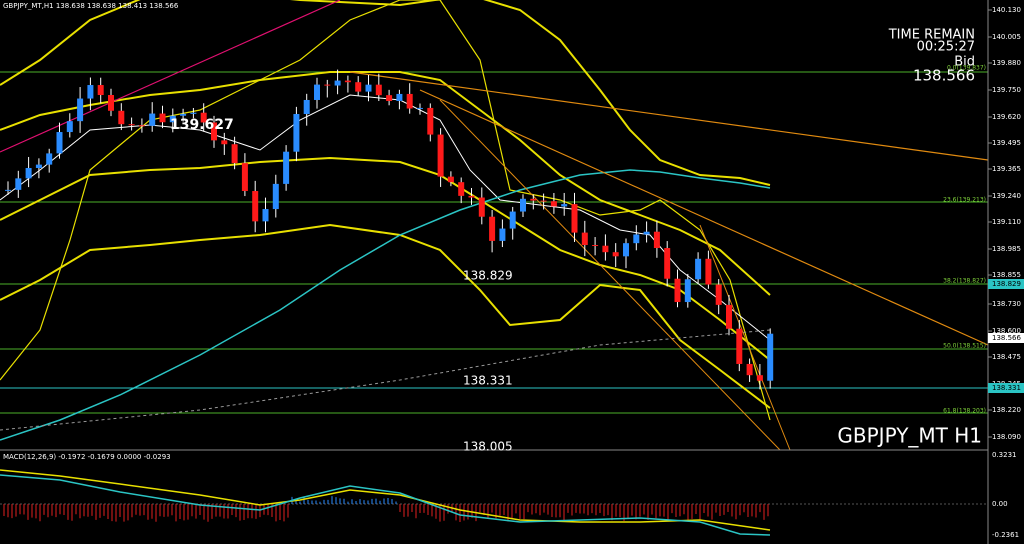 The image size is (1024, 544). I want to click on price-annotation: 138.829, so click(488, 276).